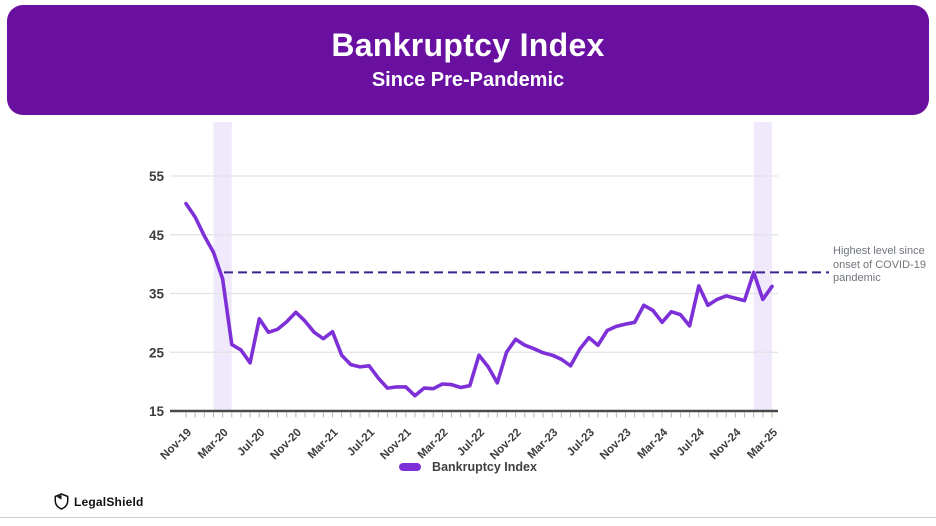  I want to click on legend-label: Bankruptcy Index, so click(484, 467).